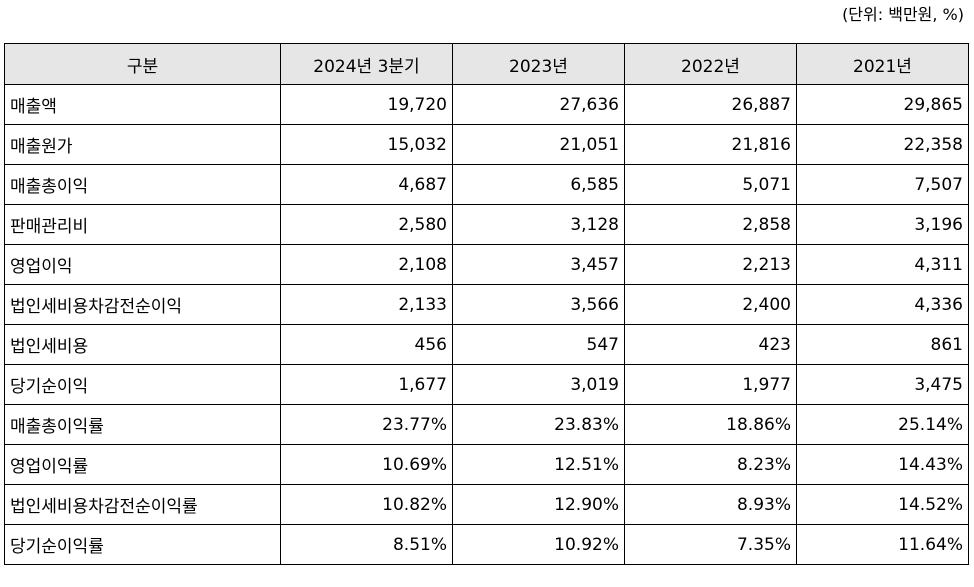 This screenshot has width=974, height=587. I want to click on row-value: 3,196, so click(882, 224).